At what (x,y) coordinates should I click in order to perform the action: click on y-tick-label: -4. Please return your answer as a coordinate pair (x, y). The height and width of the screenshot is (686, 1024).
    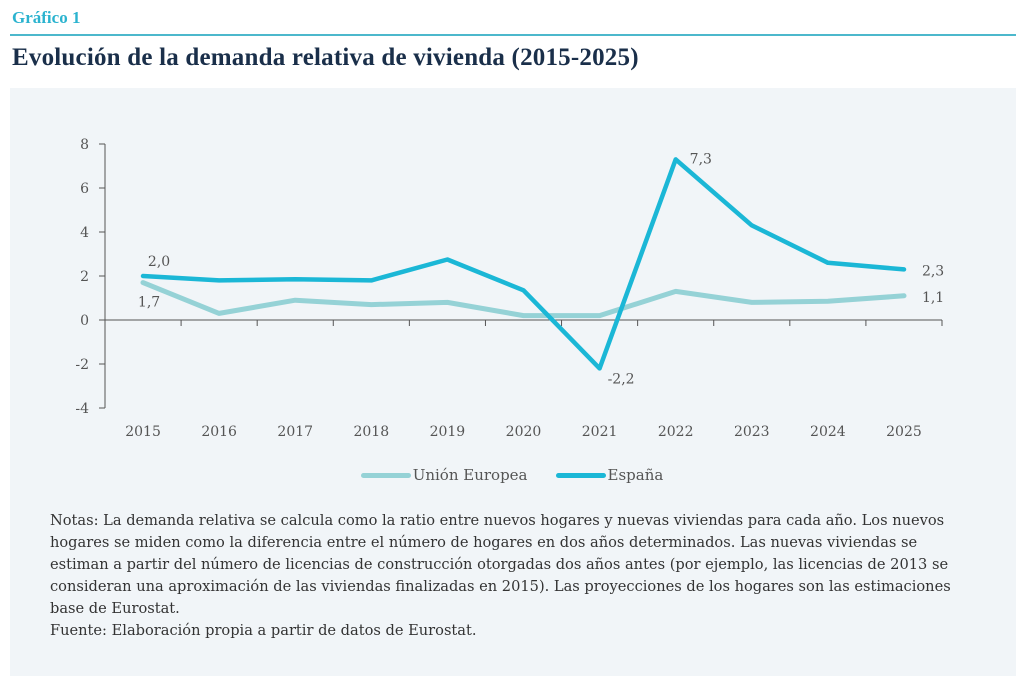
    Looking at the image, I should click on (82, 409).